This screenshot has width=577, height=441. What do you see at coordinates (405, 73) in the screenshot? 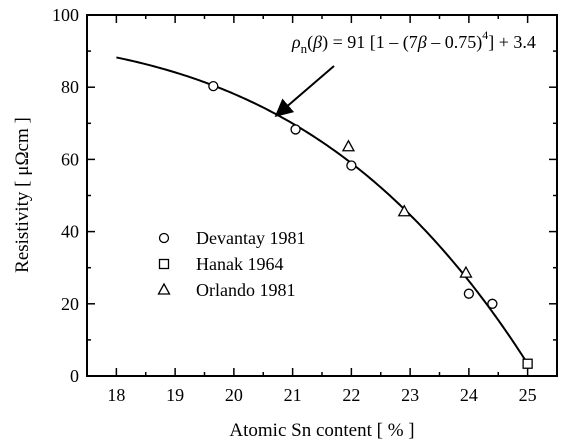
I see `formula-annotation: ρn(β) = 91 [1 – (7β – 0.75)4] + 3.4` at bounding box center [405, 73].